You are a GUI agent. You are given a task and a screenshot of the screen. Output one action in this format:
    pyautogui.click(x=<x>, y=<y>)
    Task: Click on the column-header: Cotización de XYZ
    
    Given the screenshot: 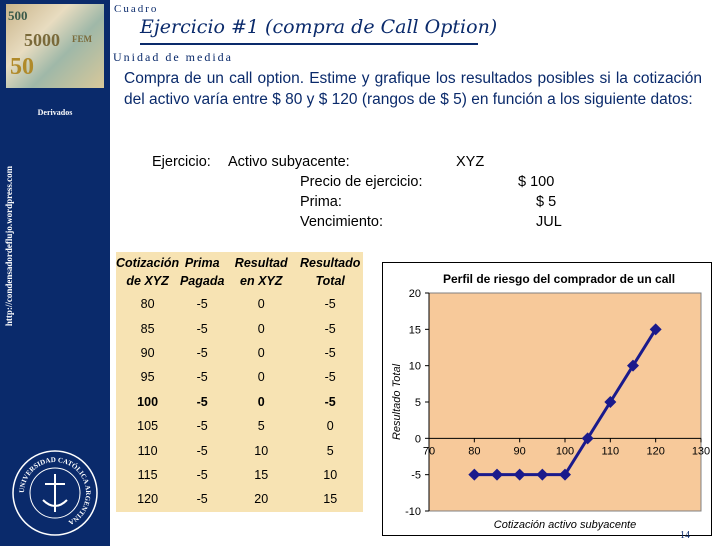 What is the action you would take?
    pyautogui.click(x=148, y=272)
    